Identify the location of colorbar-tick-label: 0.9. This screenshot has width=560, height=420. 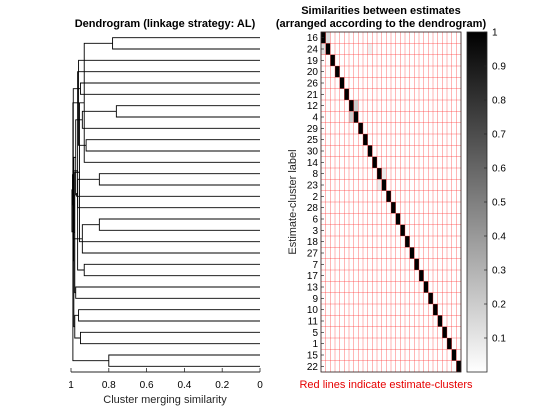
(499, 67).